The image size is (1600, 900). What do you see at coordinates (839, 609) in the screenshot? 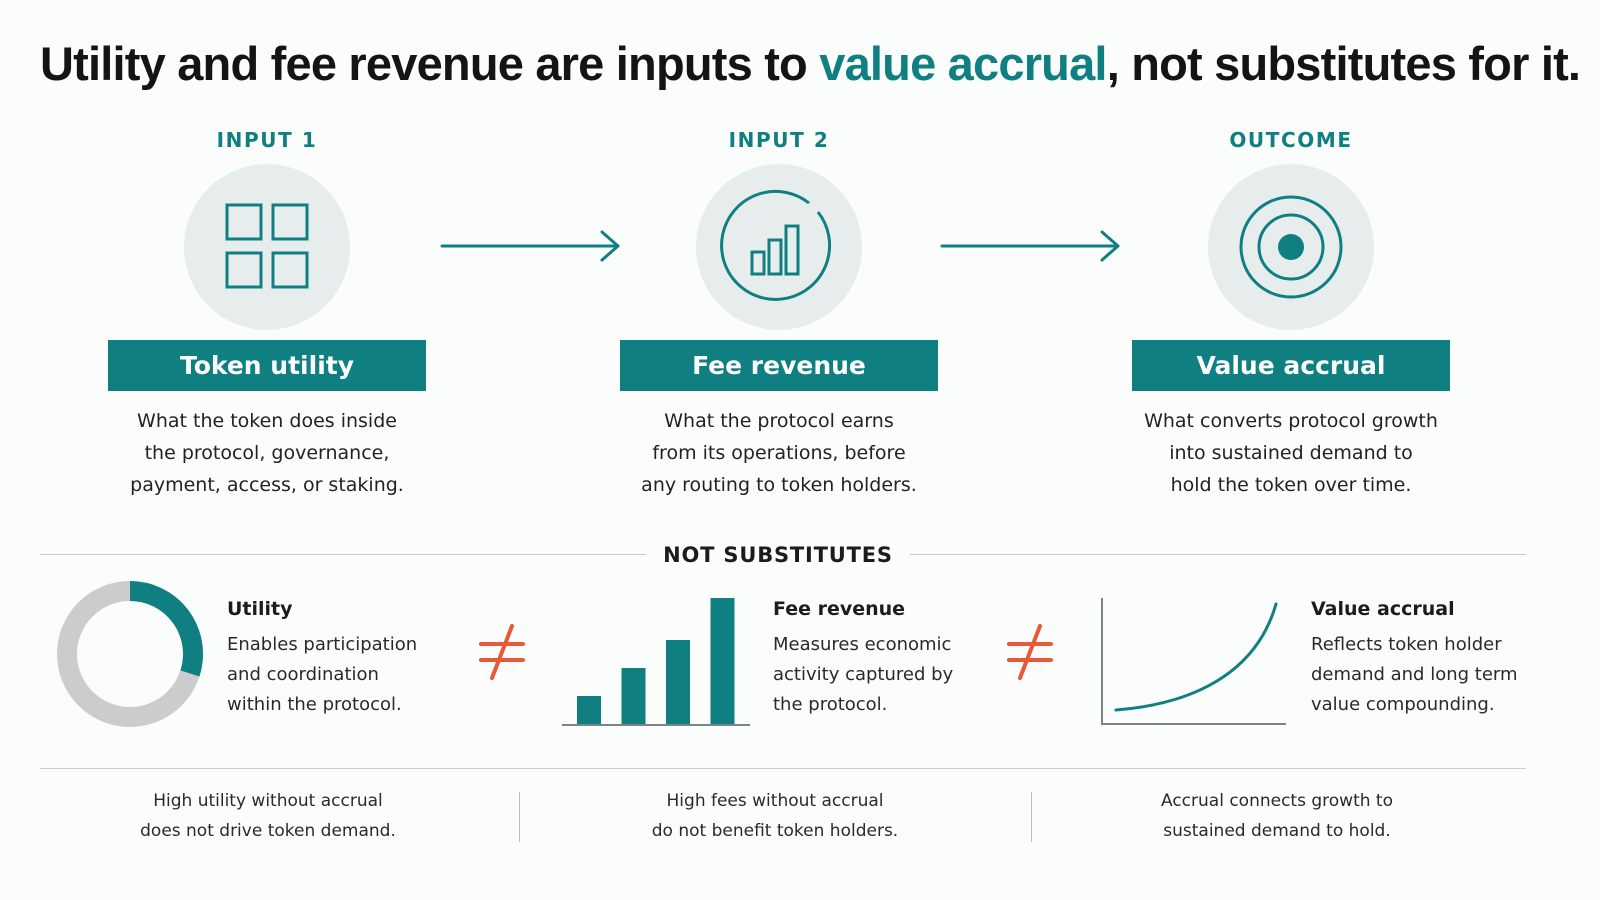
I see `comparison-title: Fee revenue` at bounding box center [839, 609].